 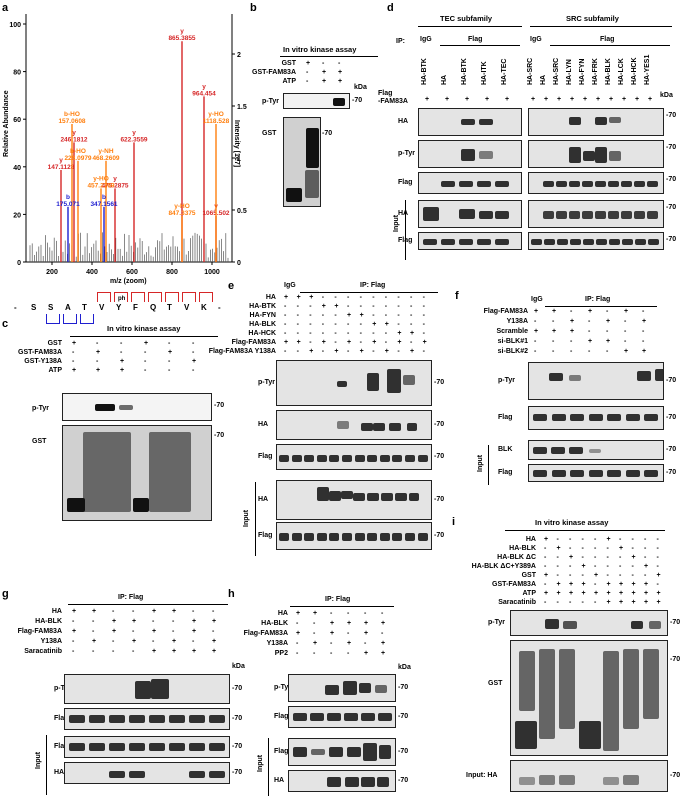 What do you see at coordinates (253, 8) in the screenshot?
I see `panel-b-label: b` at bounding box center [253, 8].